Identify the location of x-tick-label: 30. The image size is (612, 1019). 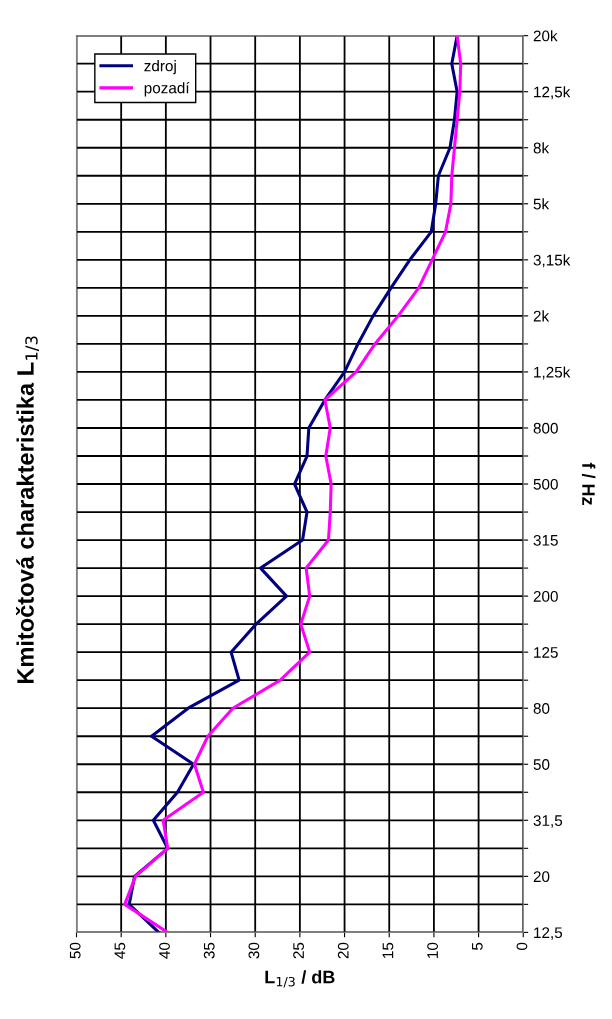
(254, 950).